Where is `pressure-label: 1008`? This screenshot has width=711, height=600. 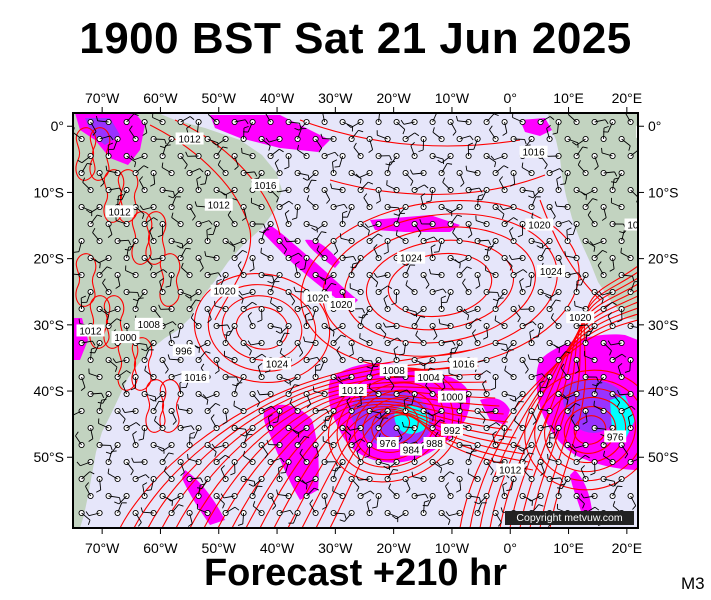 pressure-label: 1008 is located at coordinates (148, 324).